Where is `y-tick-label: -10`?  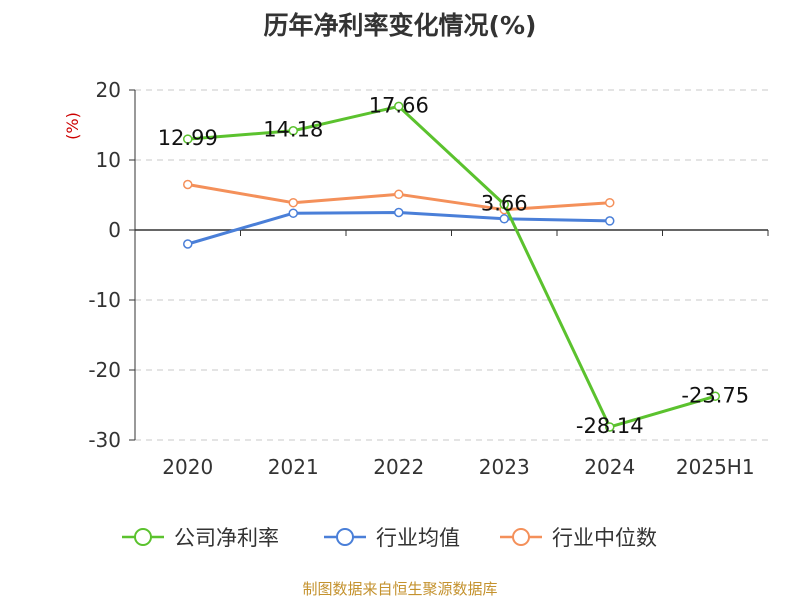
y-tick-label: -10 is located at coordinates (104, 300).